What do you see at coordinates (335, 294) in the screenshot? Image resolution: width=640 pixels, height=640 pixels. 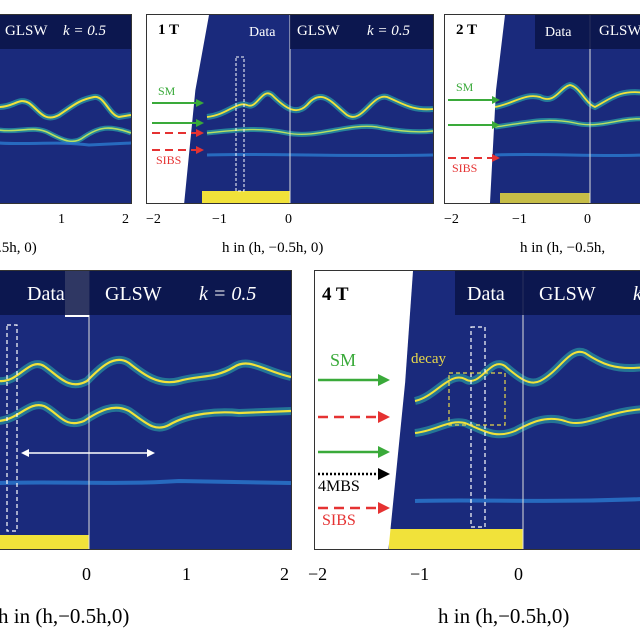 I see `field-4t: 4 T` at bounding box center [335, 294].